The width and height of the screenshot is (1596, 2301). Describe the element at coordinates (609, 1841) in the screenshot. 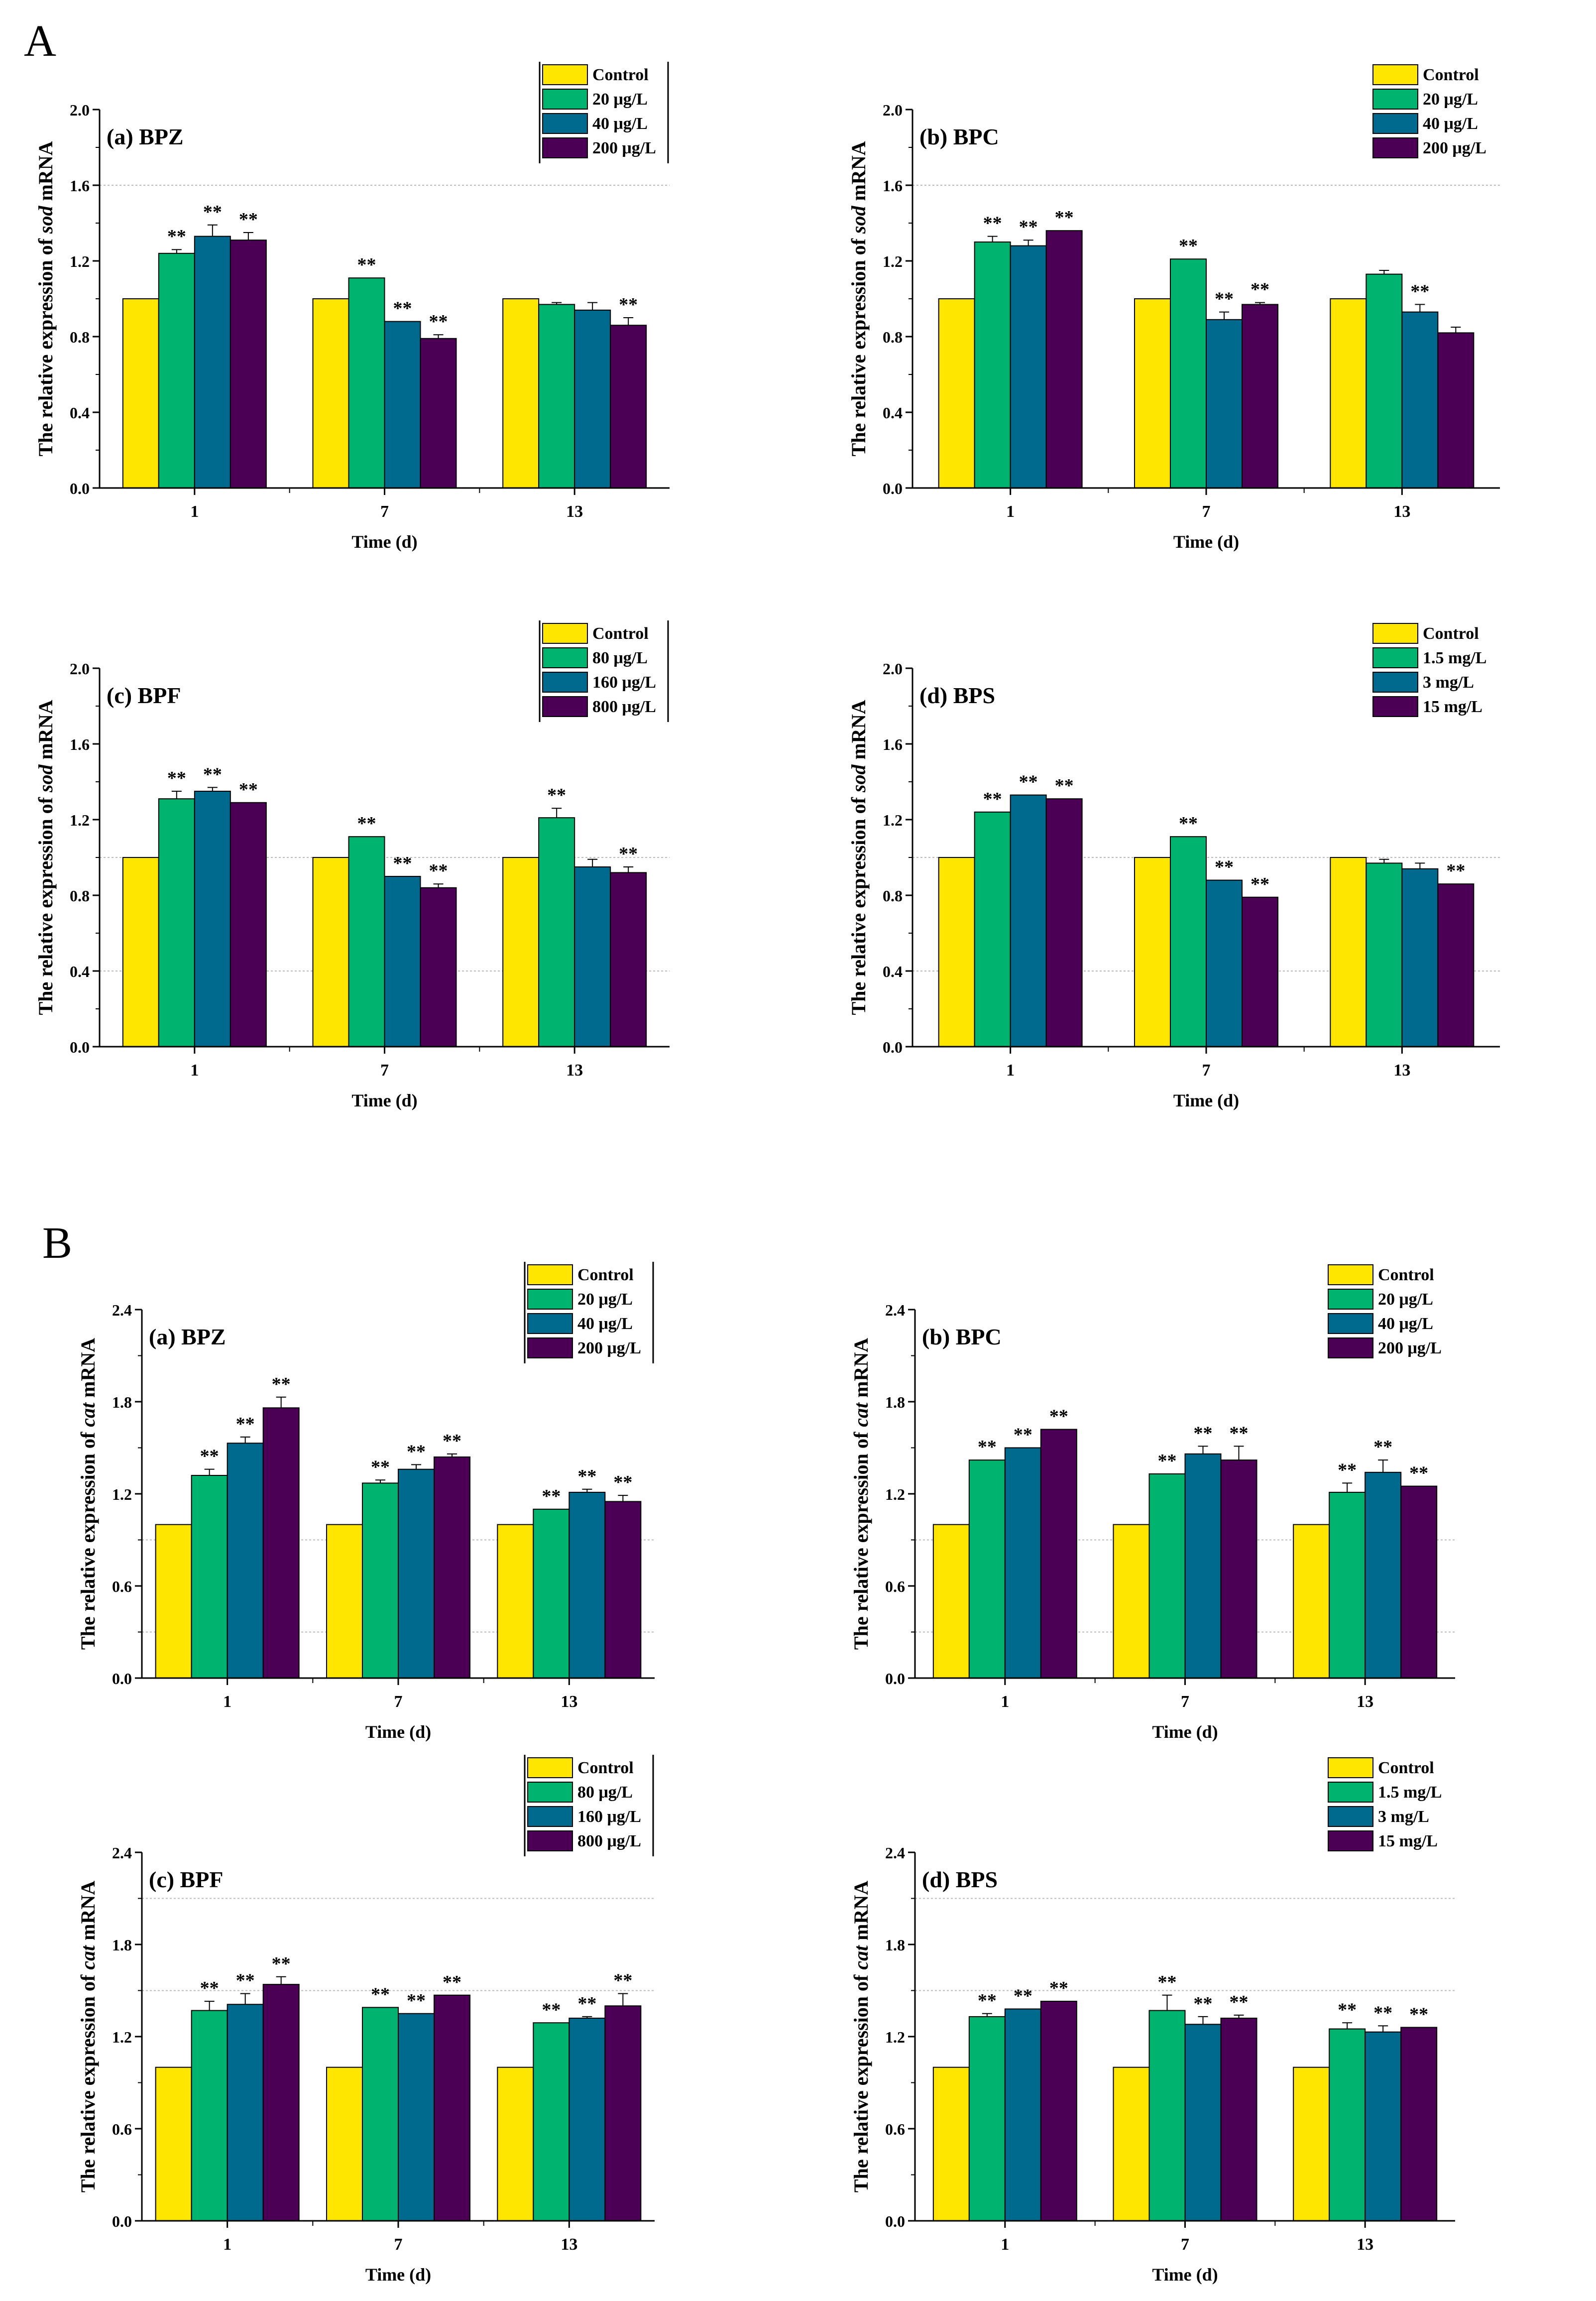

I see `legend-label: 800 μg/L` at that location.